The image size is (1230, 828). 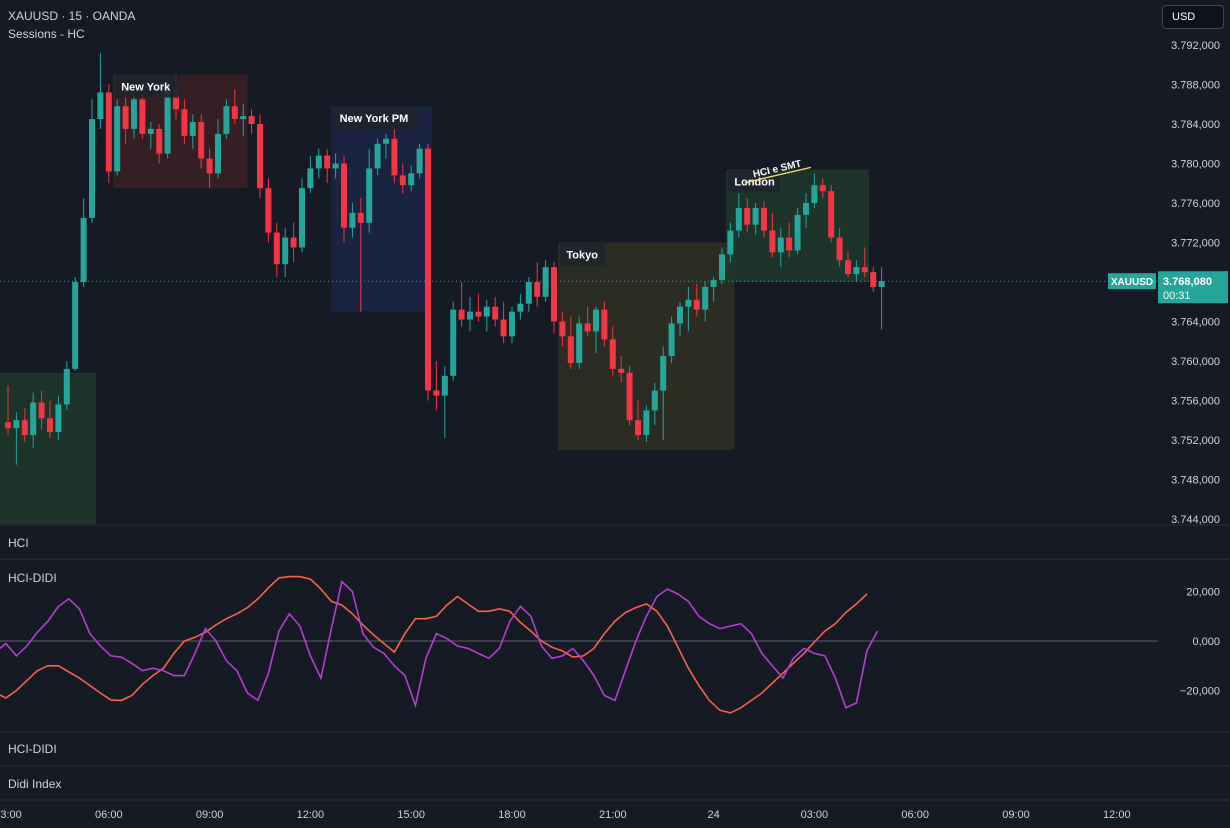 What do you see at coordinates (1016, 815) in the screenshot?
I see `time-tick-label: 09:00` at bounding box center [1016, 815].